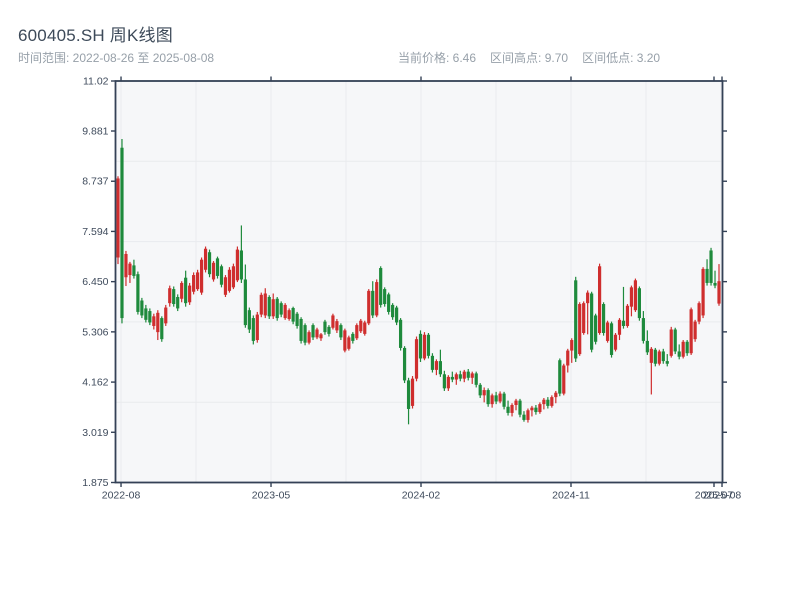  Describe the element at coordinates (96, 82) in the screenshot. I see `y-tick-label: 11.02` at that location.